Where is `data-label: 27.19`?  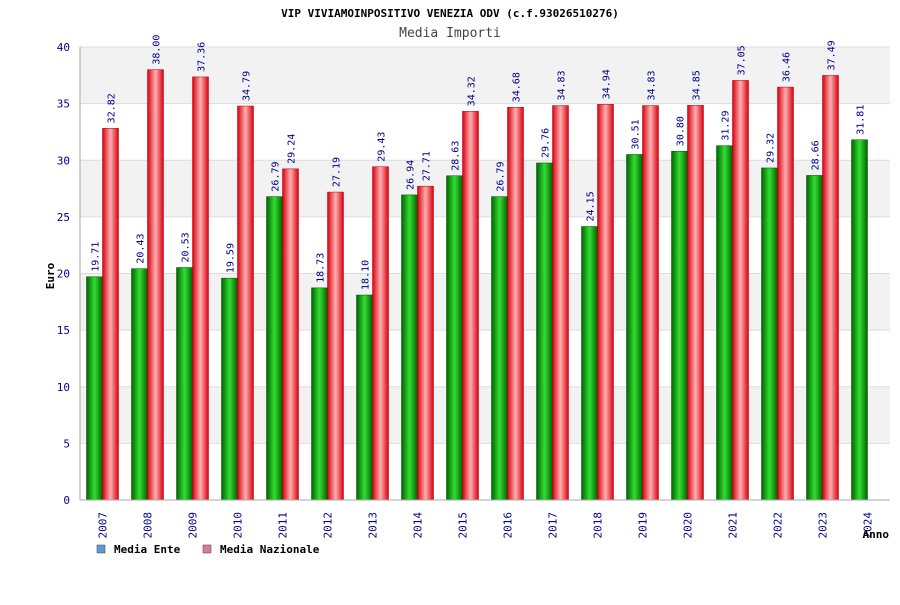
data-label: 27.19 is located at coordinates (337, 172).